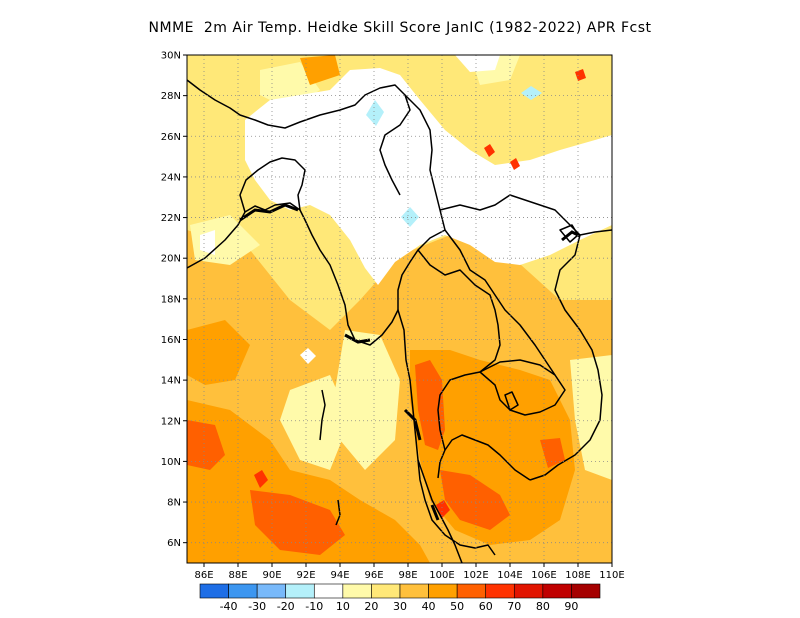  What do you see at coordinates (257, 606) in the screenshot?
I see `colorbar-label--30: -30` at bounding box center [257, 606].